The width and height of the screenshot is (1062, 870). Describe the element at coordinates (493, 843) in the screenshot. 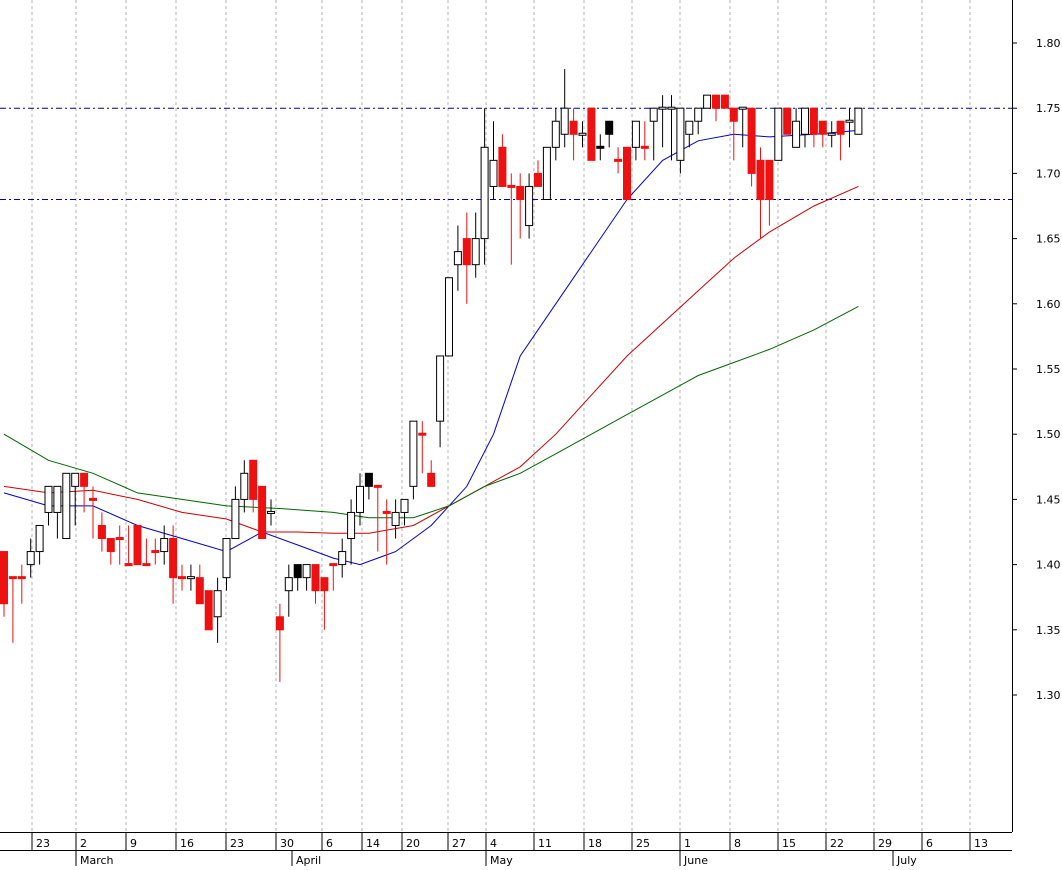

I see `x-tick-label: 4` at that location.